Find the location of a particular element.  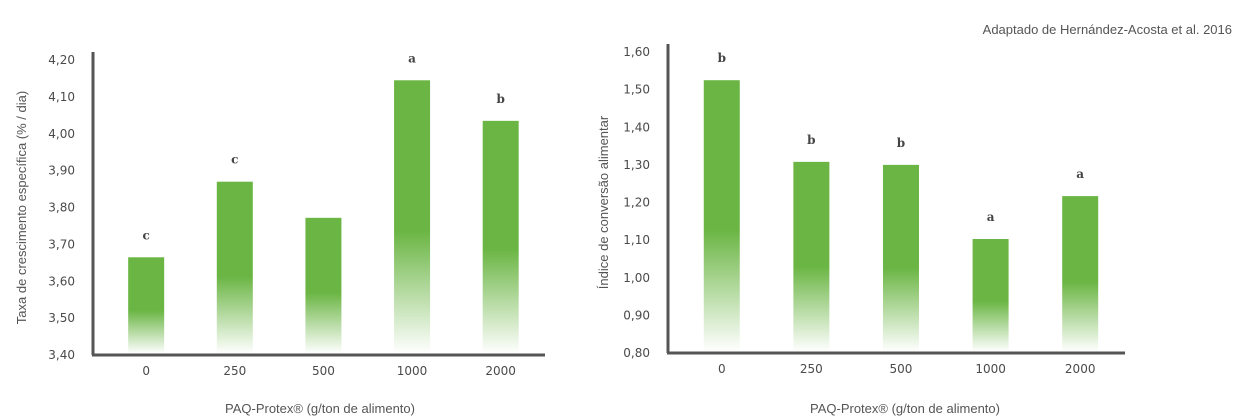

y-tick-label: 3,60 is located at coordinates (61, 281).